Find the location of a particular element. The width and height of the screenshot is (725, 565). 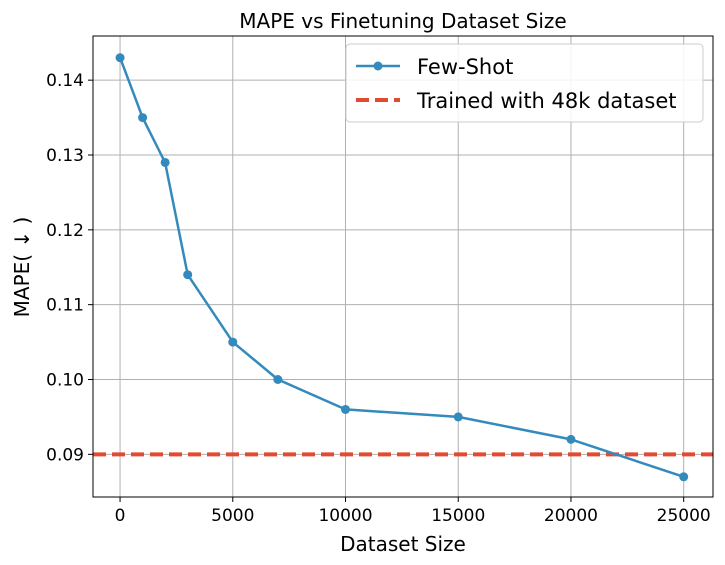

y-axis-title: MAPE( ↓ ) is located at coordinates (22, 267).